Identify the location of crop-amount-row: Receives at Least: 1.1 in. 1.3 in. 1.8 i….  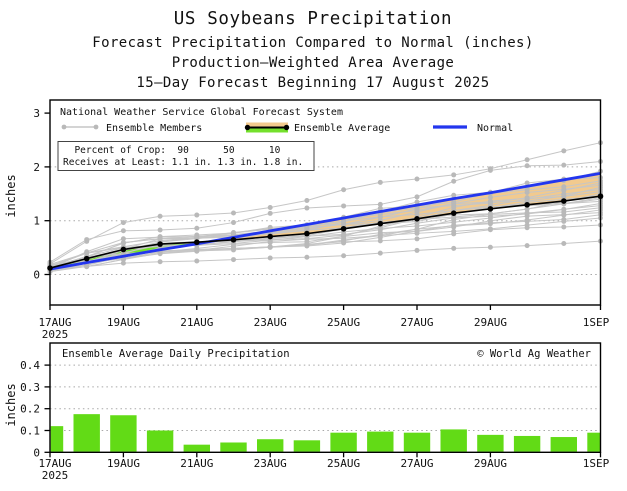
(183, 162).